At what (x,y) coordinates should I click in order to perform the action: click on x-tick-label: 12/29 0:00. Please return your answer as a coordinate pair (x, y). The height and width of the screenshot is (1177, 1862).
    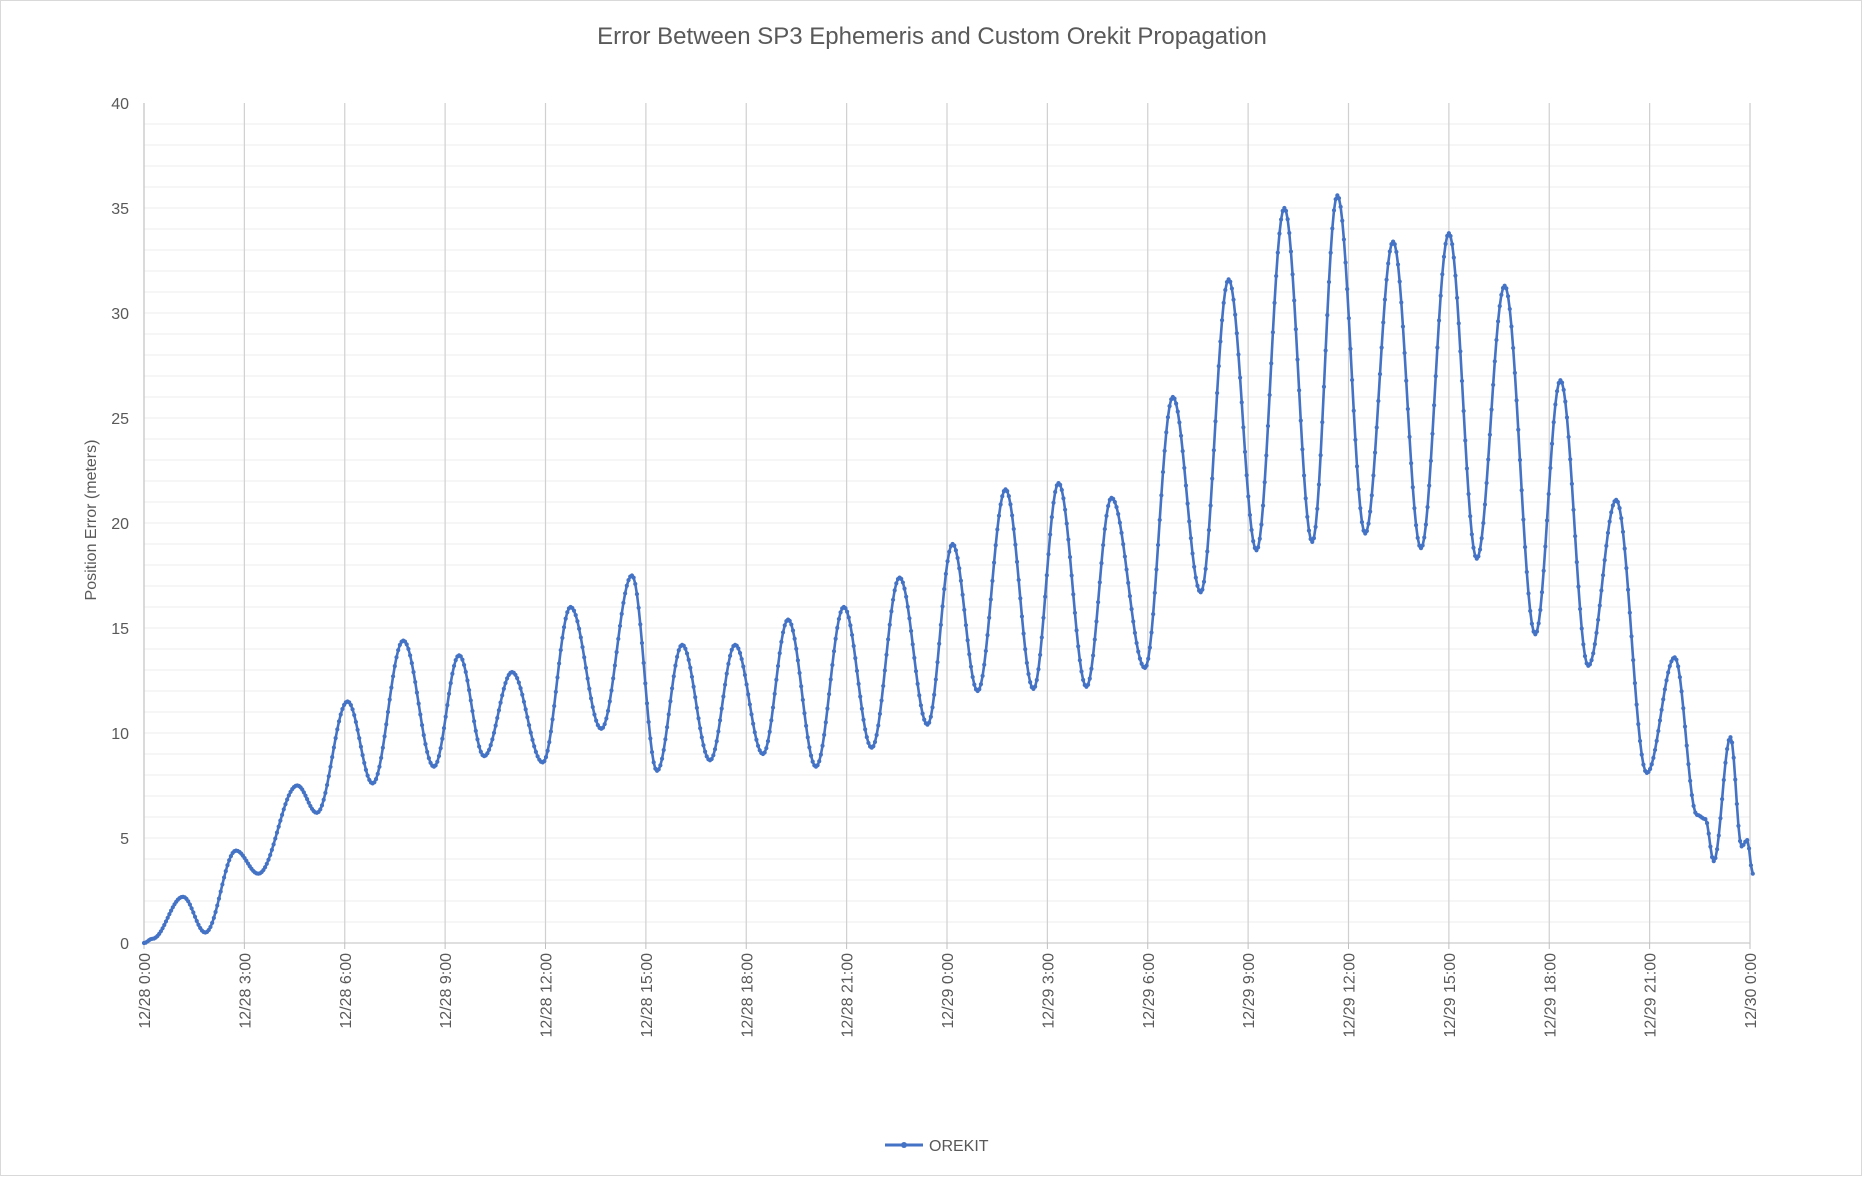
    Looking at the image, I should click on (948, 991).